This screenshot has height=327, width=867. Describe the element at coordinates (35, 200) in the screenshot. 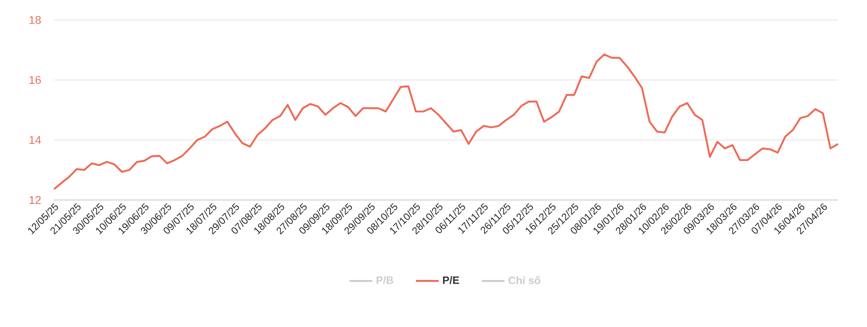

I see `y-tick-label: 12` at that location.